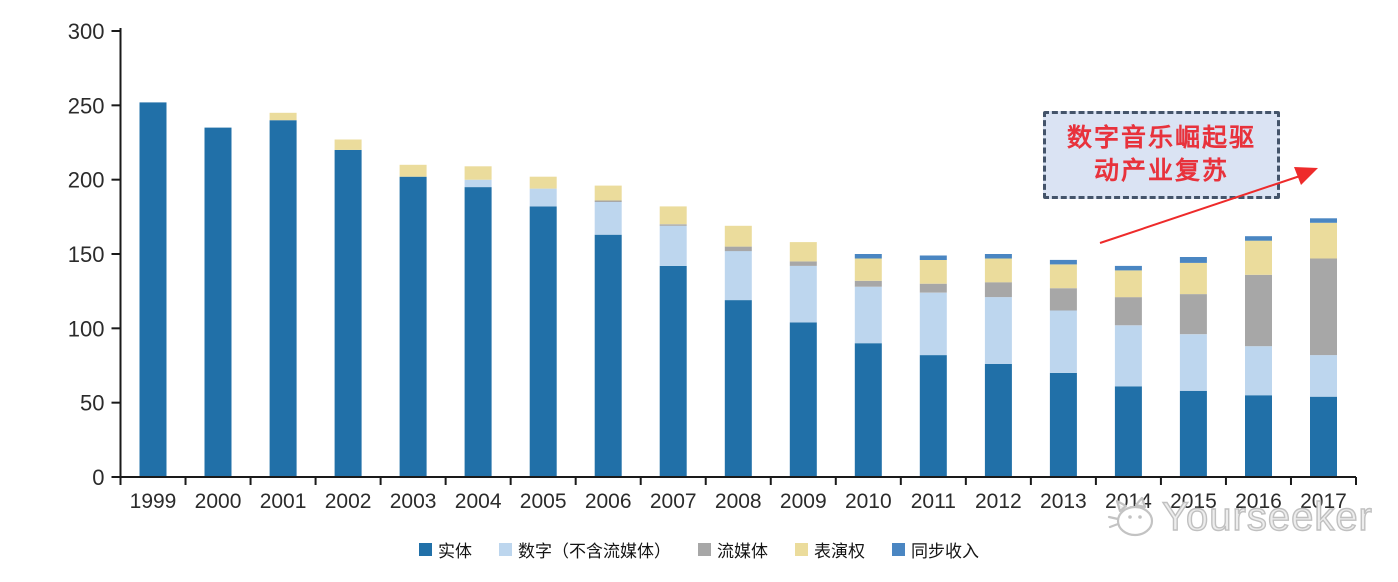  What do you see at coordinates (1161, 138) in the screenshot?
I see `annotation-line1: 数字音乐崛起驱` at bounding box center [1161, 138].